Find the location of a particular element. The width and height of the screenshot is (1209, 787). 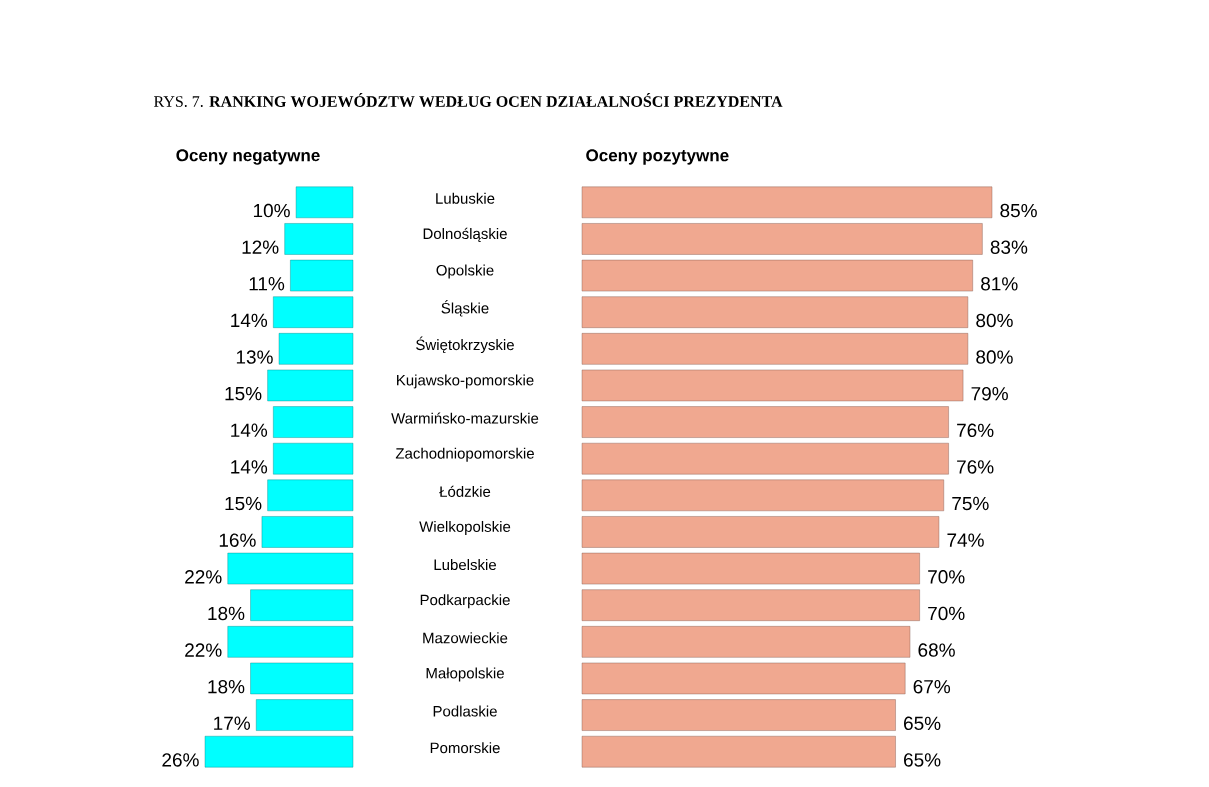

y-tick-label: Mazowieckie is located at coordinates (465, 638).